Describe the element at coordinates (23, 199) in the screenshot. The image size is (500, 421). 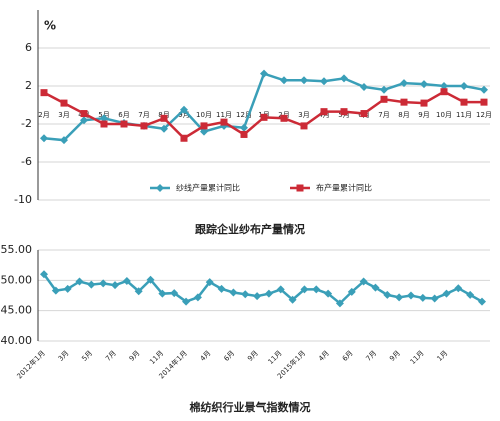
I see `y-tick-label: -10` at that location.